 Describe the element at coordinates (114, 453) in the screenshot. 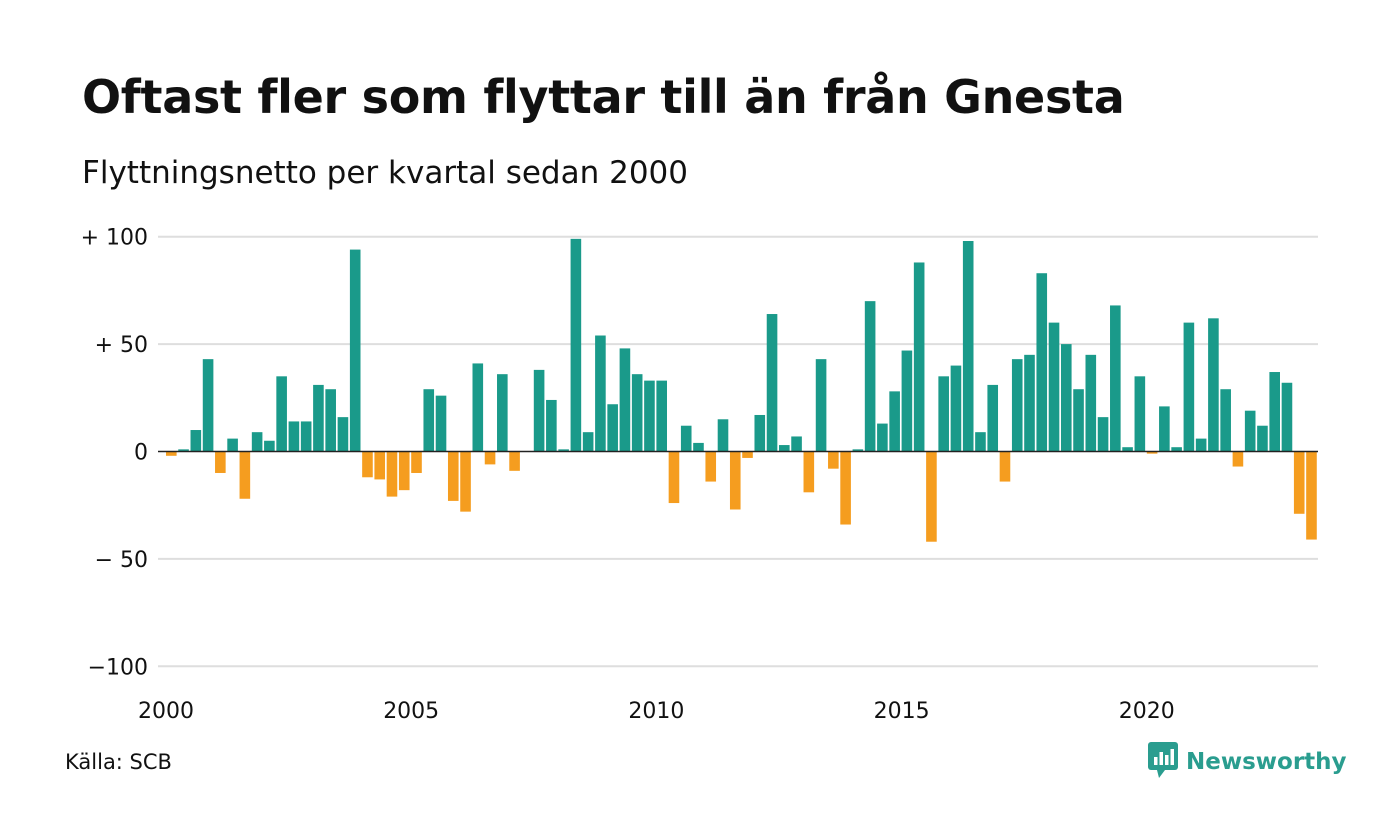

I see `y-tick-labels: + 100 + 50 0 − 50 −100` at that location.